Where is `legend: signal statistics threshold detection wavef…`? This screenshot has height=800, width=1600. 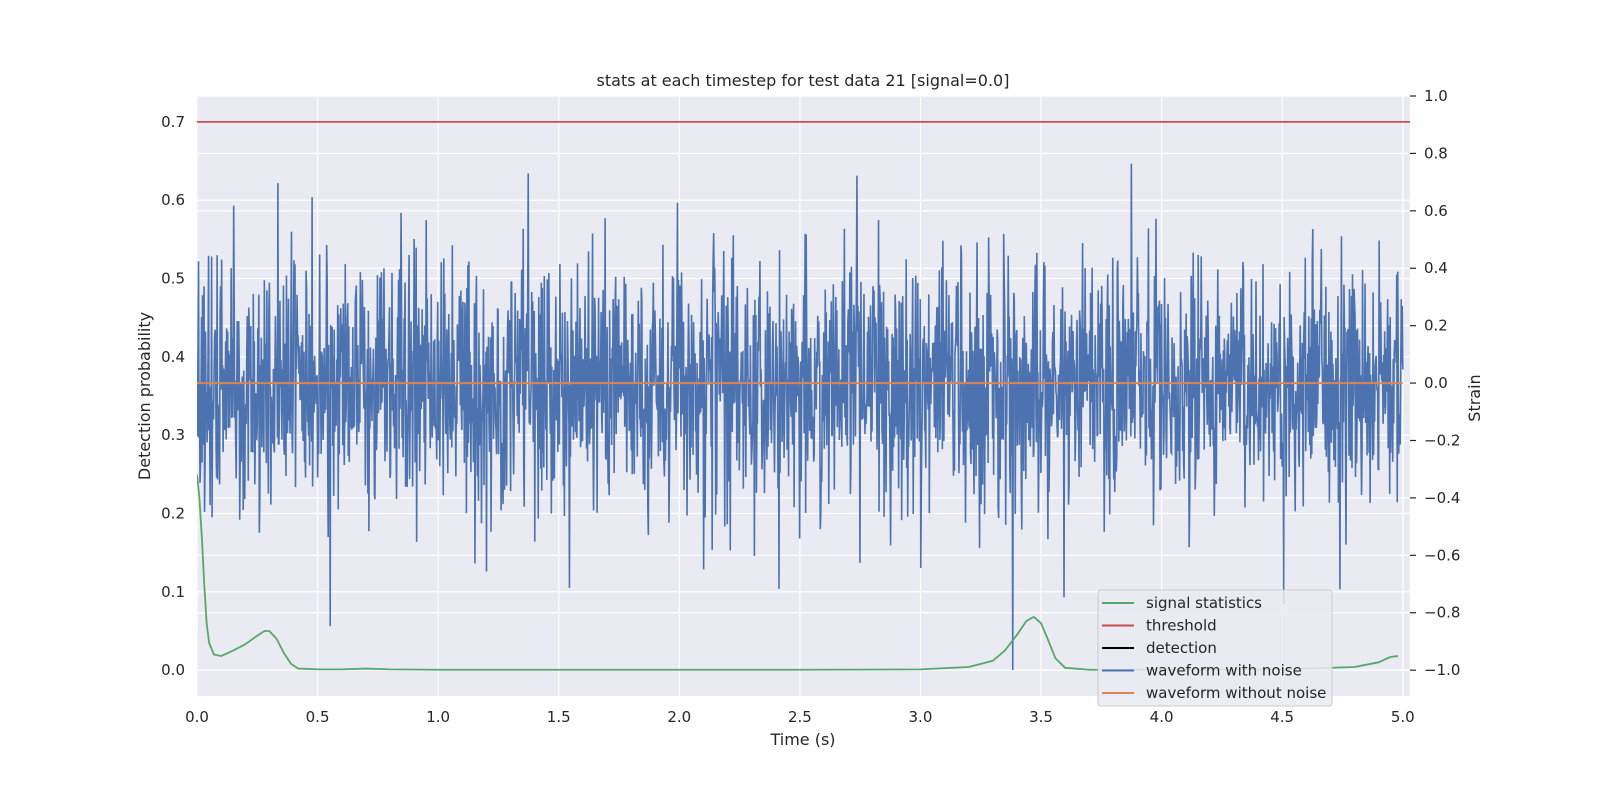
legend: signal statistics threshold detection wavef… is located at coordinates (1215, 648).